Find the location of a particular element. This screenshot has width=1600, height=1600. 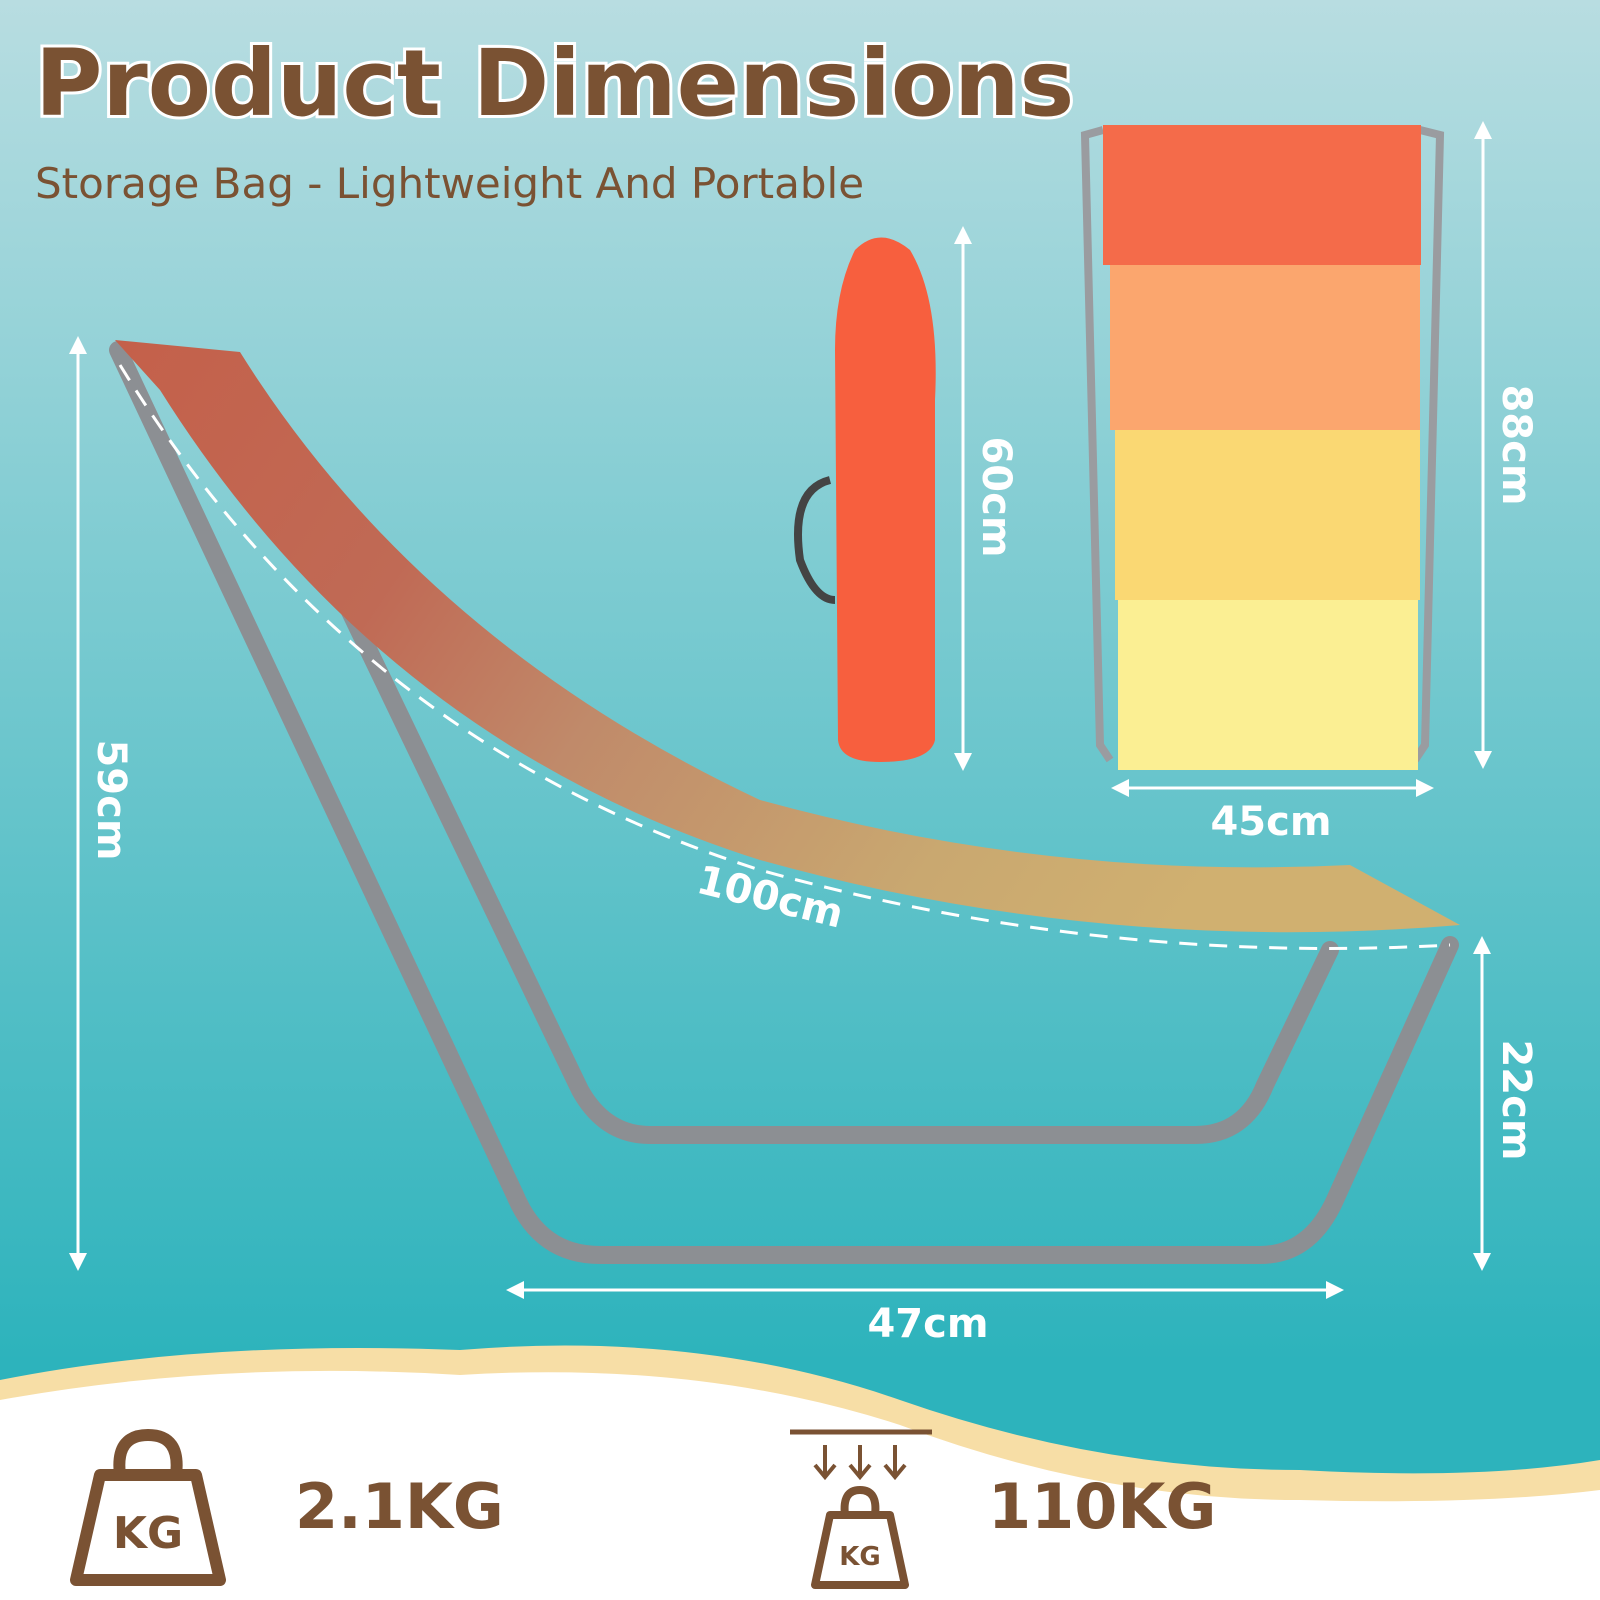

storage-bag is located at coordinates (865, 499).